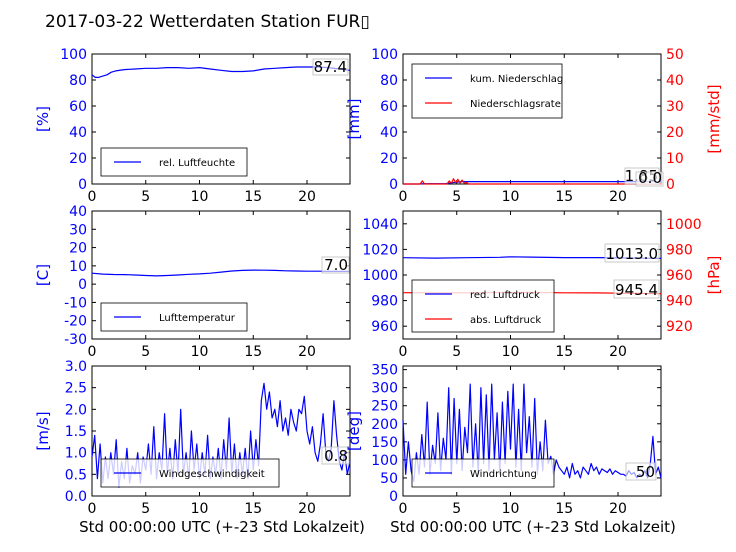  I want to click on x-axis-label-right: Std 00:00:00 UTC (+-23 Std Lokalzeit), so click(533, 527).